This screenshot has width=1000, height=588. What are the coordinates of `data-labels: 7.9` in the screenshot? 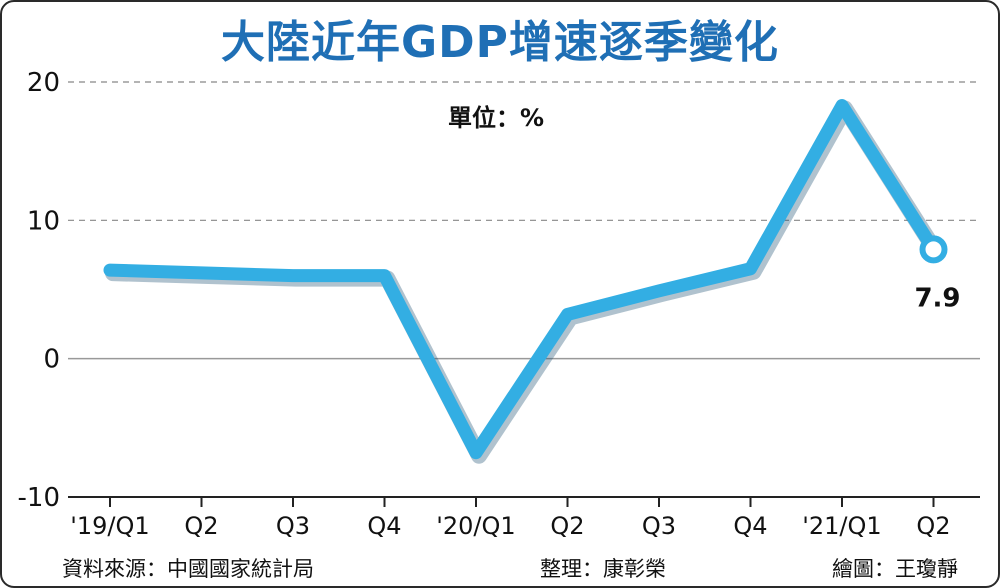 It's located at (937, 298).